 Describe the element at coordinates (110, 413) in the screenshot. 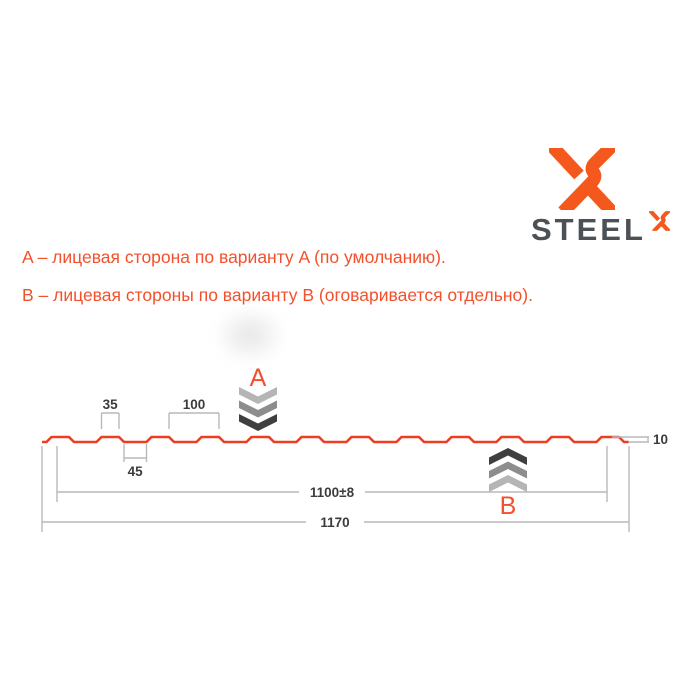

I see `dim-crest-top: 35` at that location.